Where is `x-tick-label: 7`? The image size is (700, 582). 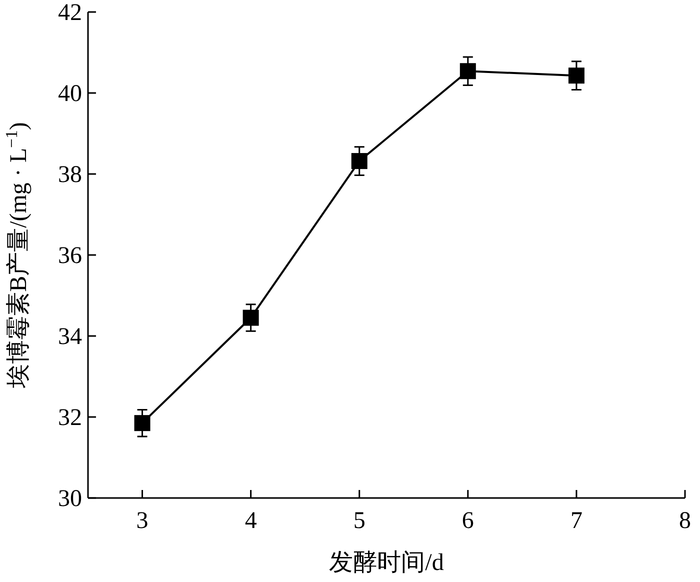
x-tick-label: 7 is located at coordinates (576, 521).